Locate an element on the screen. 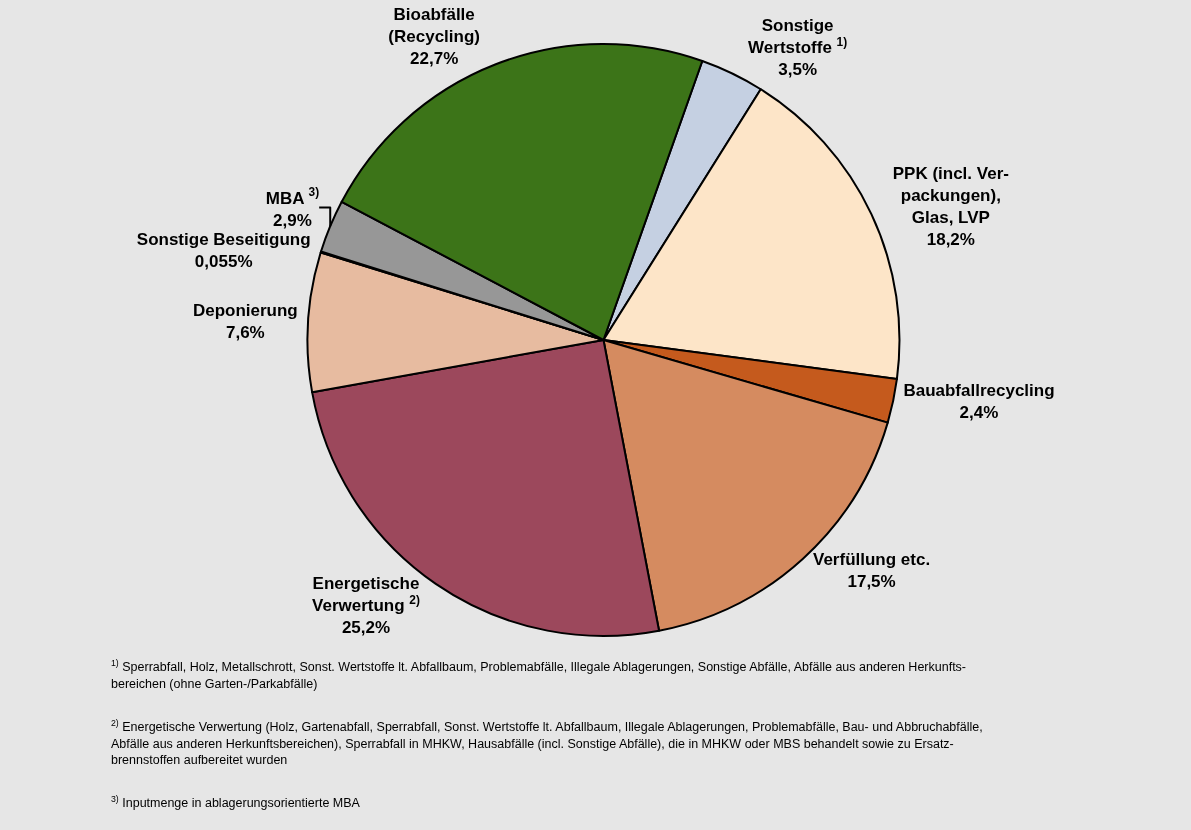 The width and height of the screenshot is (1191, 830). text: $^{3)}$ Inputmenge in ablagerungsorientierte MBA is located at coordinates (236, 802).